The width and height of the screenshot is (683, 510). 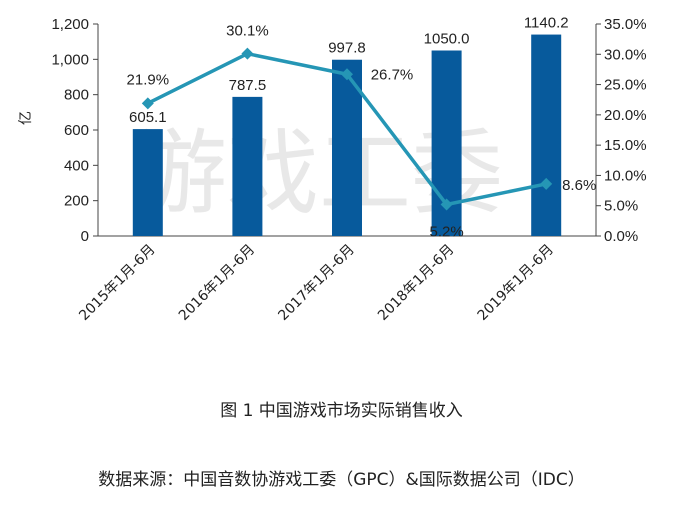 What do you see at coordinates (625, 175) in the screenshot?
I see `right-tick-label: 10.0%` at bounding box center [625, 175].